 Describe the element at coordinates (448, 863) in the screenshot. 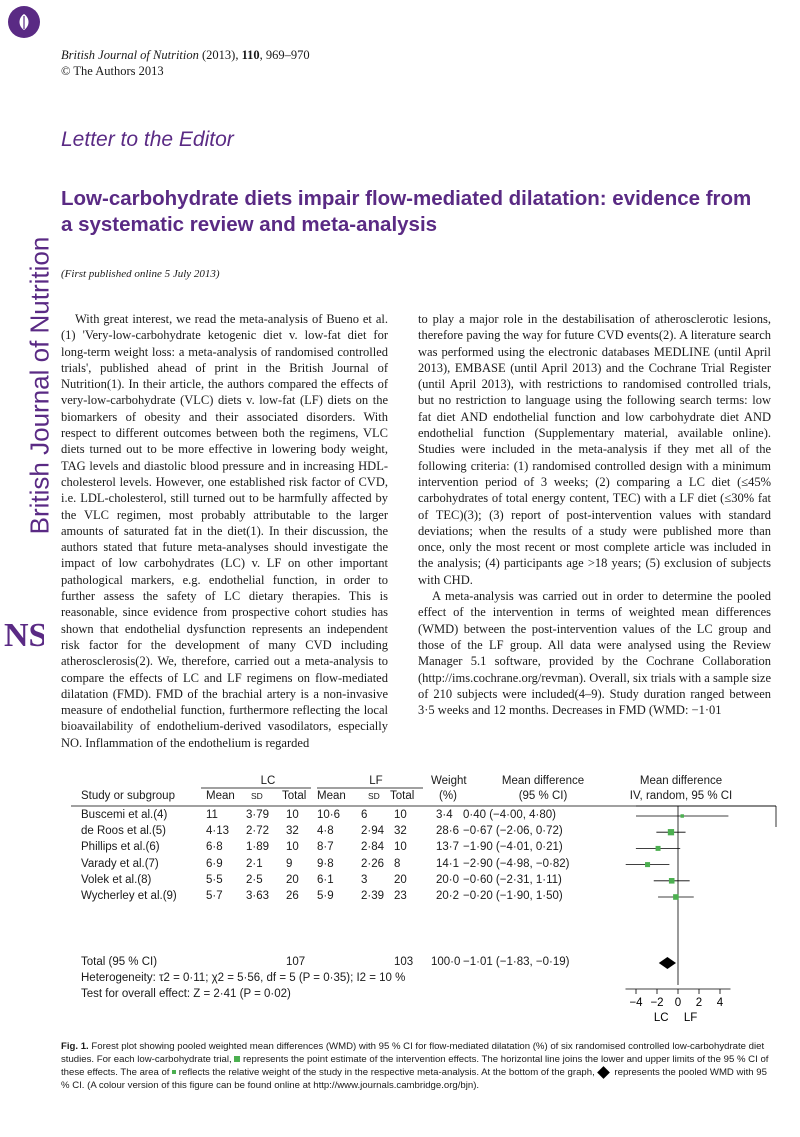

I see `row-weight: 14·1` at that location.